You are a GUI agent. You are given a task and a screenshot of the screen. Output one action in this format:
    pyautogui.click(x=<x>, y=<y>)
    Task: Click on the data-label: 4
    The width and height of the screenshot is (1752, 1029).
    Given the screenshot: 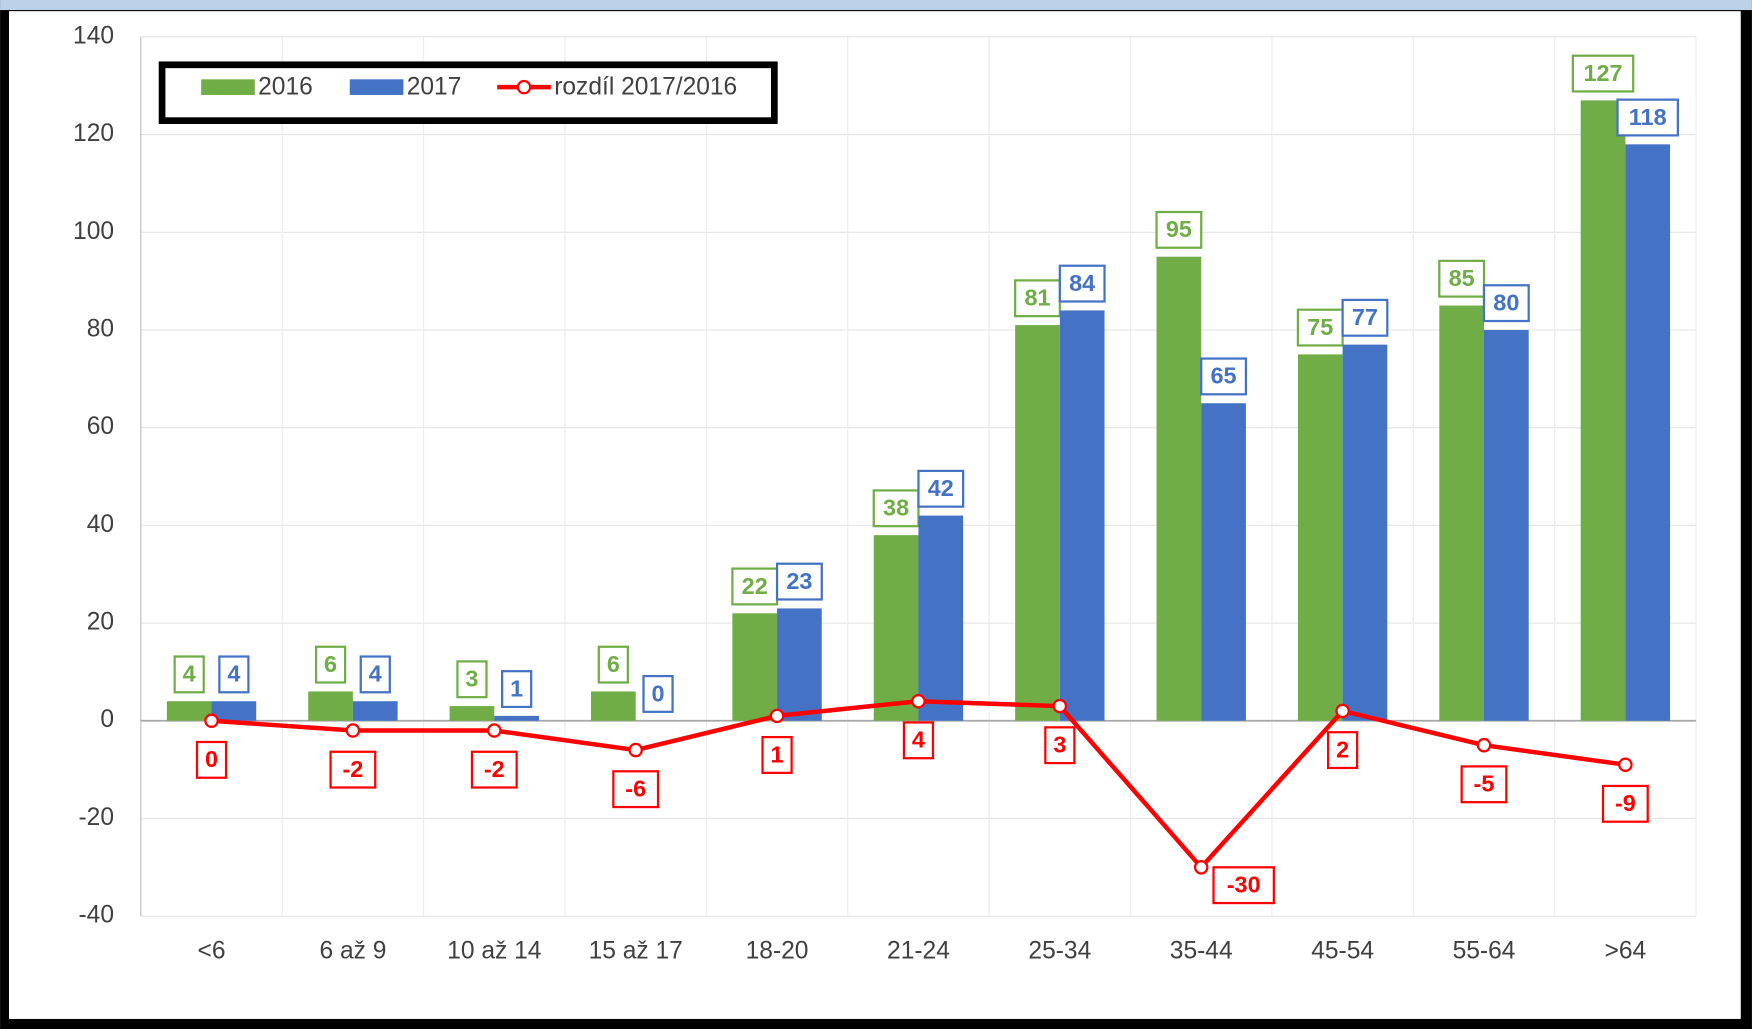 What is the action you would take?
    pyautogui.click(x=918, y=740)
    